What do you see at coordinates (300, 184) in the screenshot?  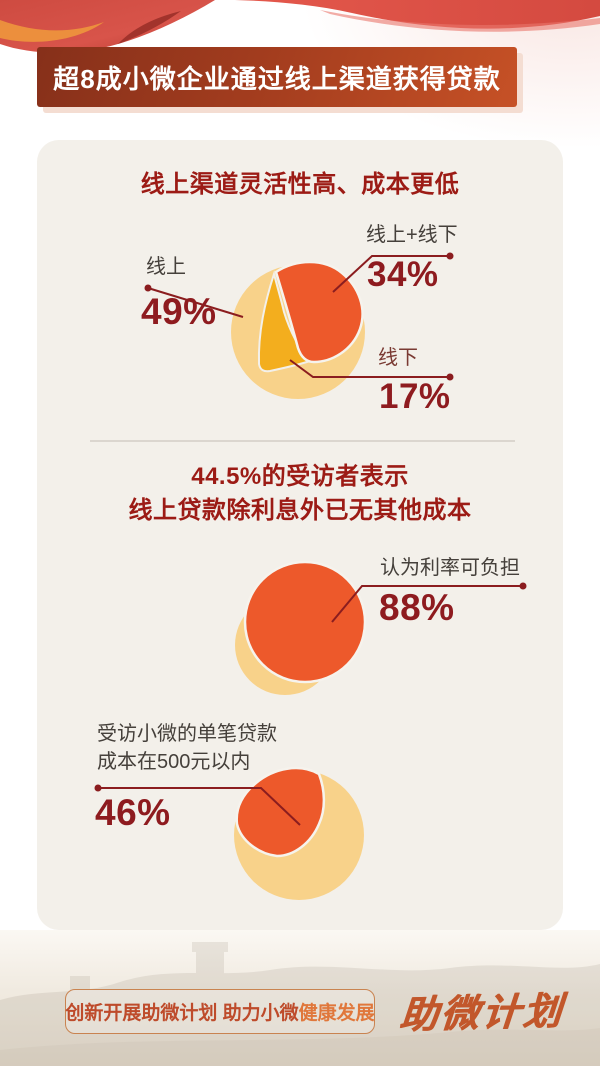 I see `section1-title: 线上渠道灵活性高、成本更低` at bounding box center [300, 184].